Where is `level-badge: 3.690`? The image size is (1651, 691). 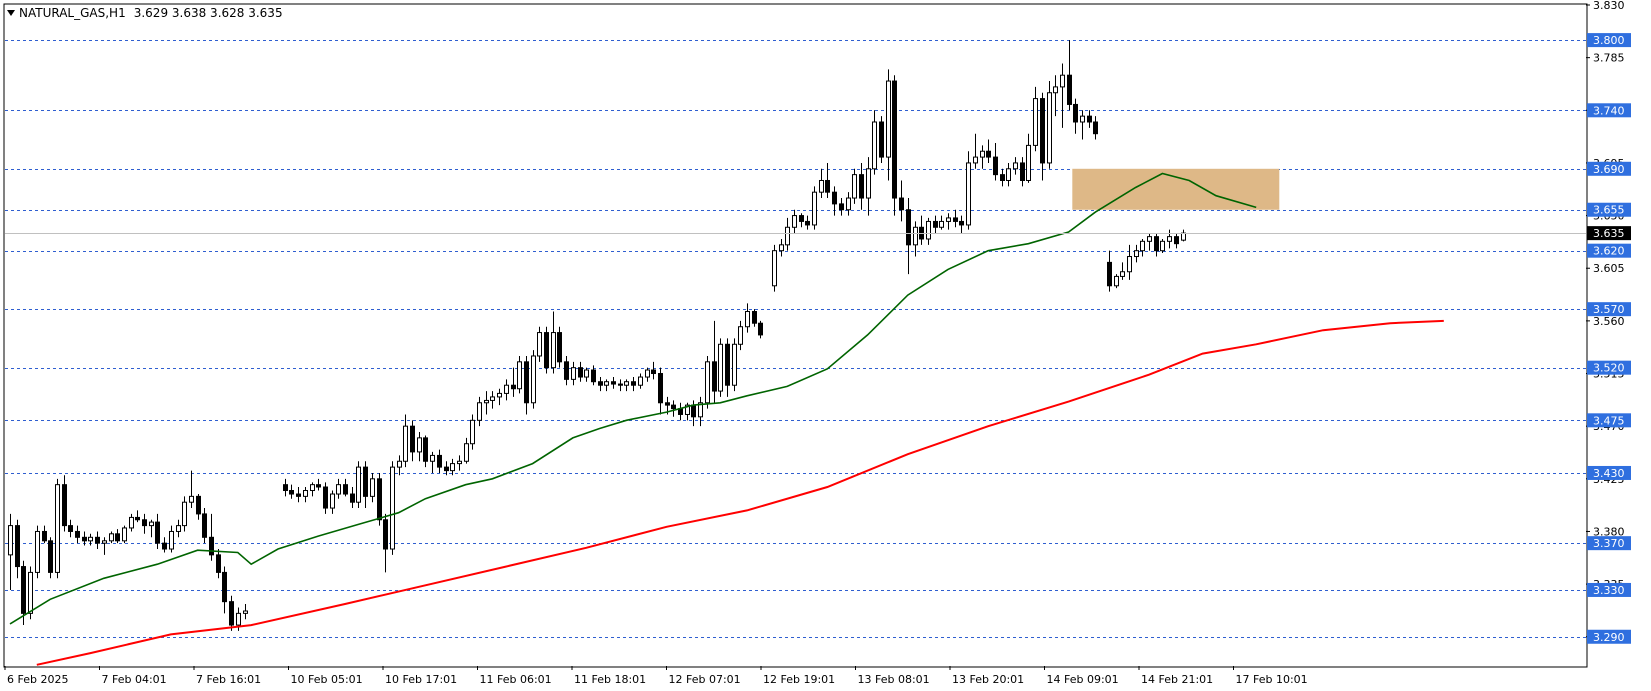
level-badge: 3.690 is located at coordinates (1609, 168).